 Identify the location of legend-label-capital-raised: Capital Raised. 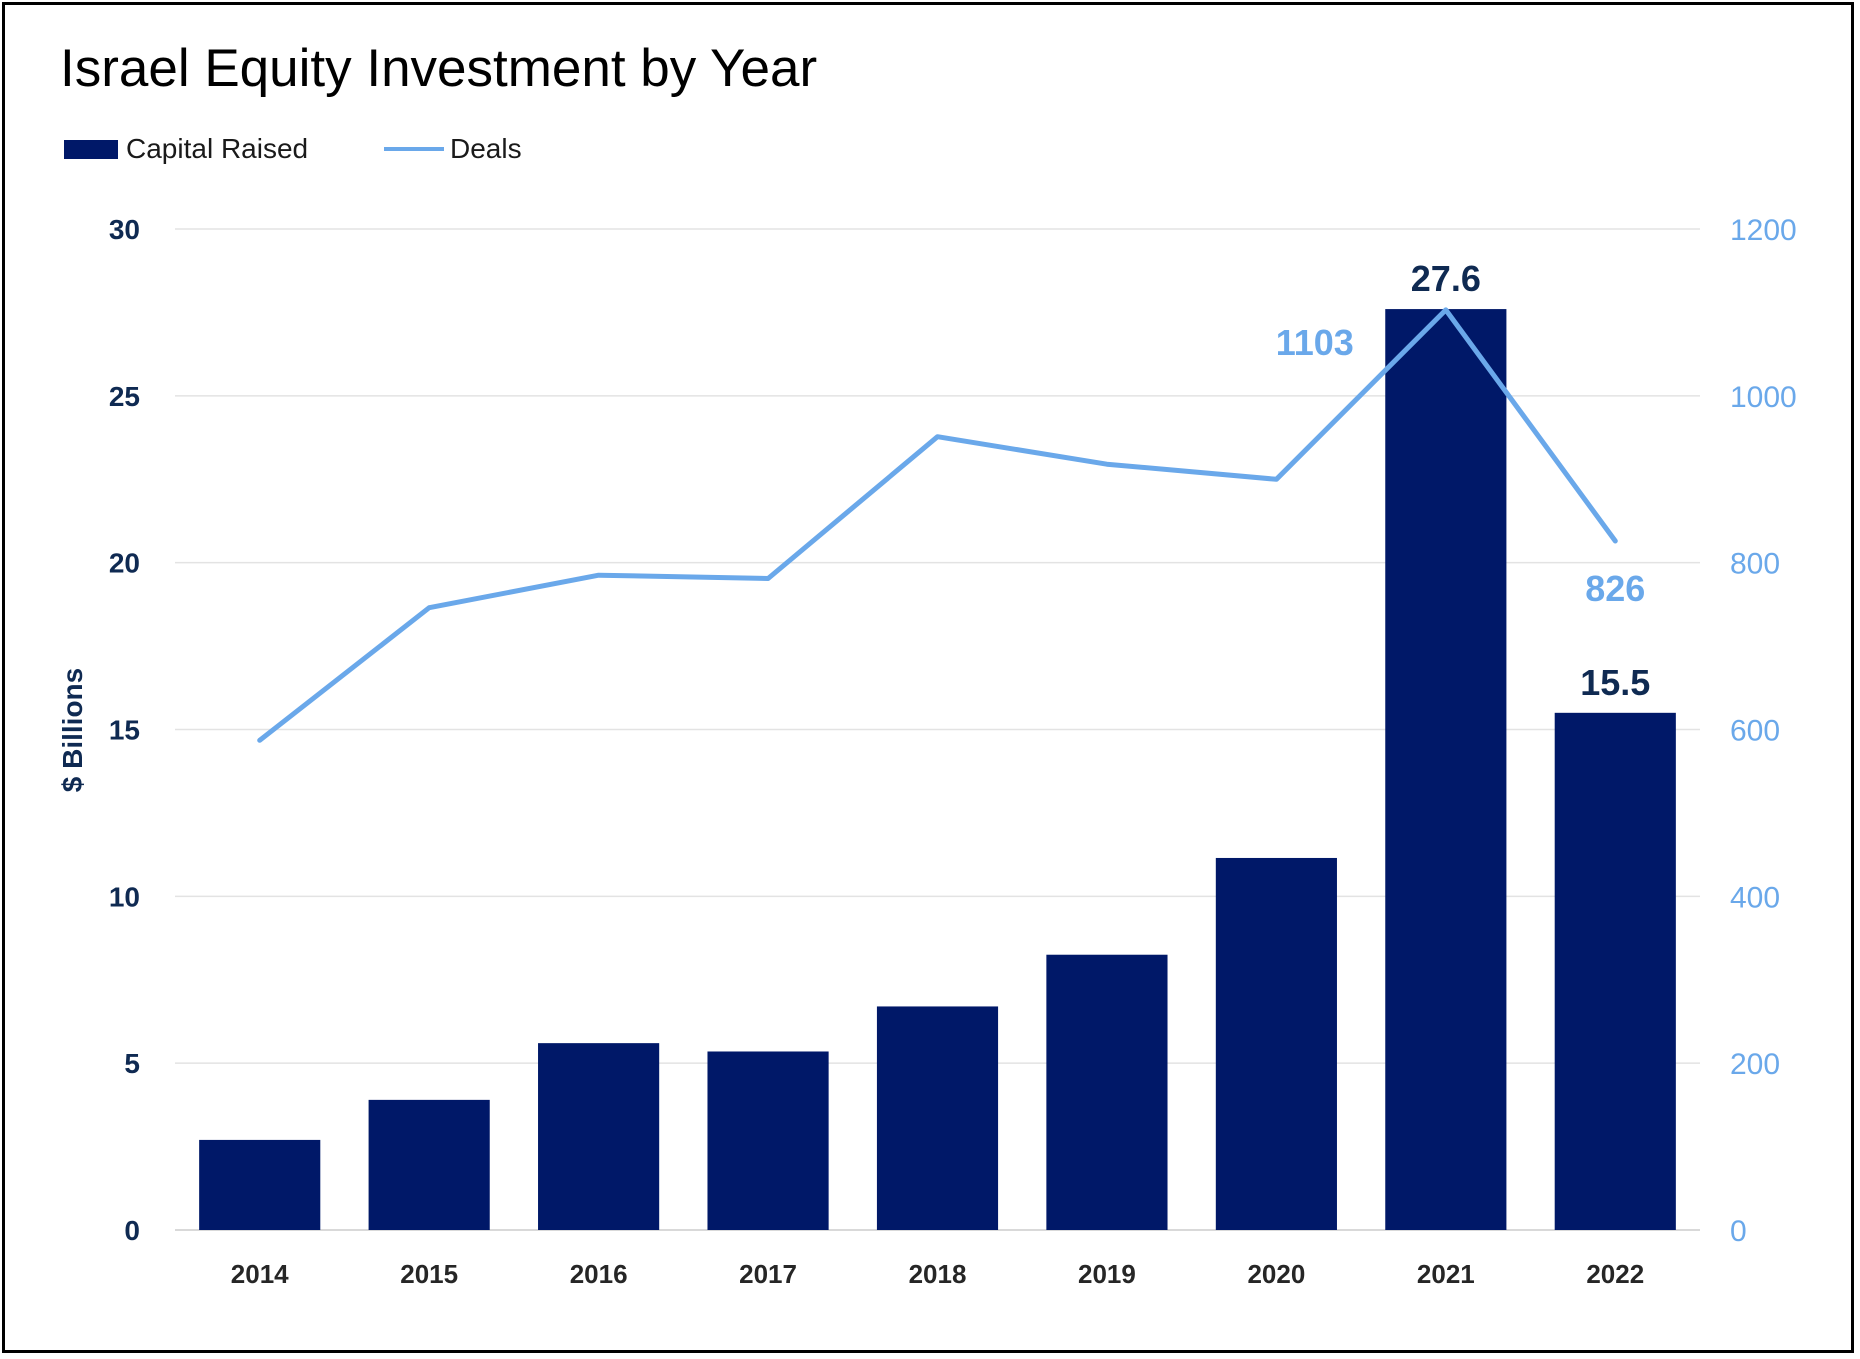
(217, 148).